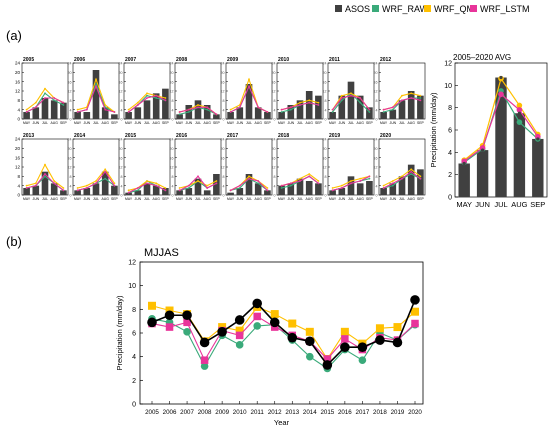 The height and width of the screenshot is (431, 550). What do you see at coordinates (380, 340) in the screenshot?
I see `mjjas-point-asos` at bounding box center [380, 340].